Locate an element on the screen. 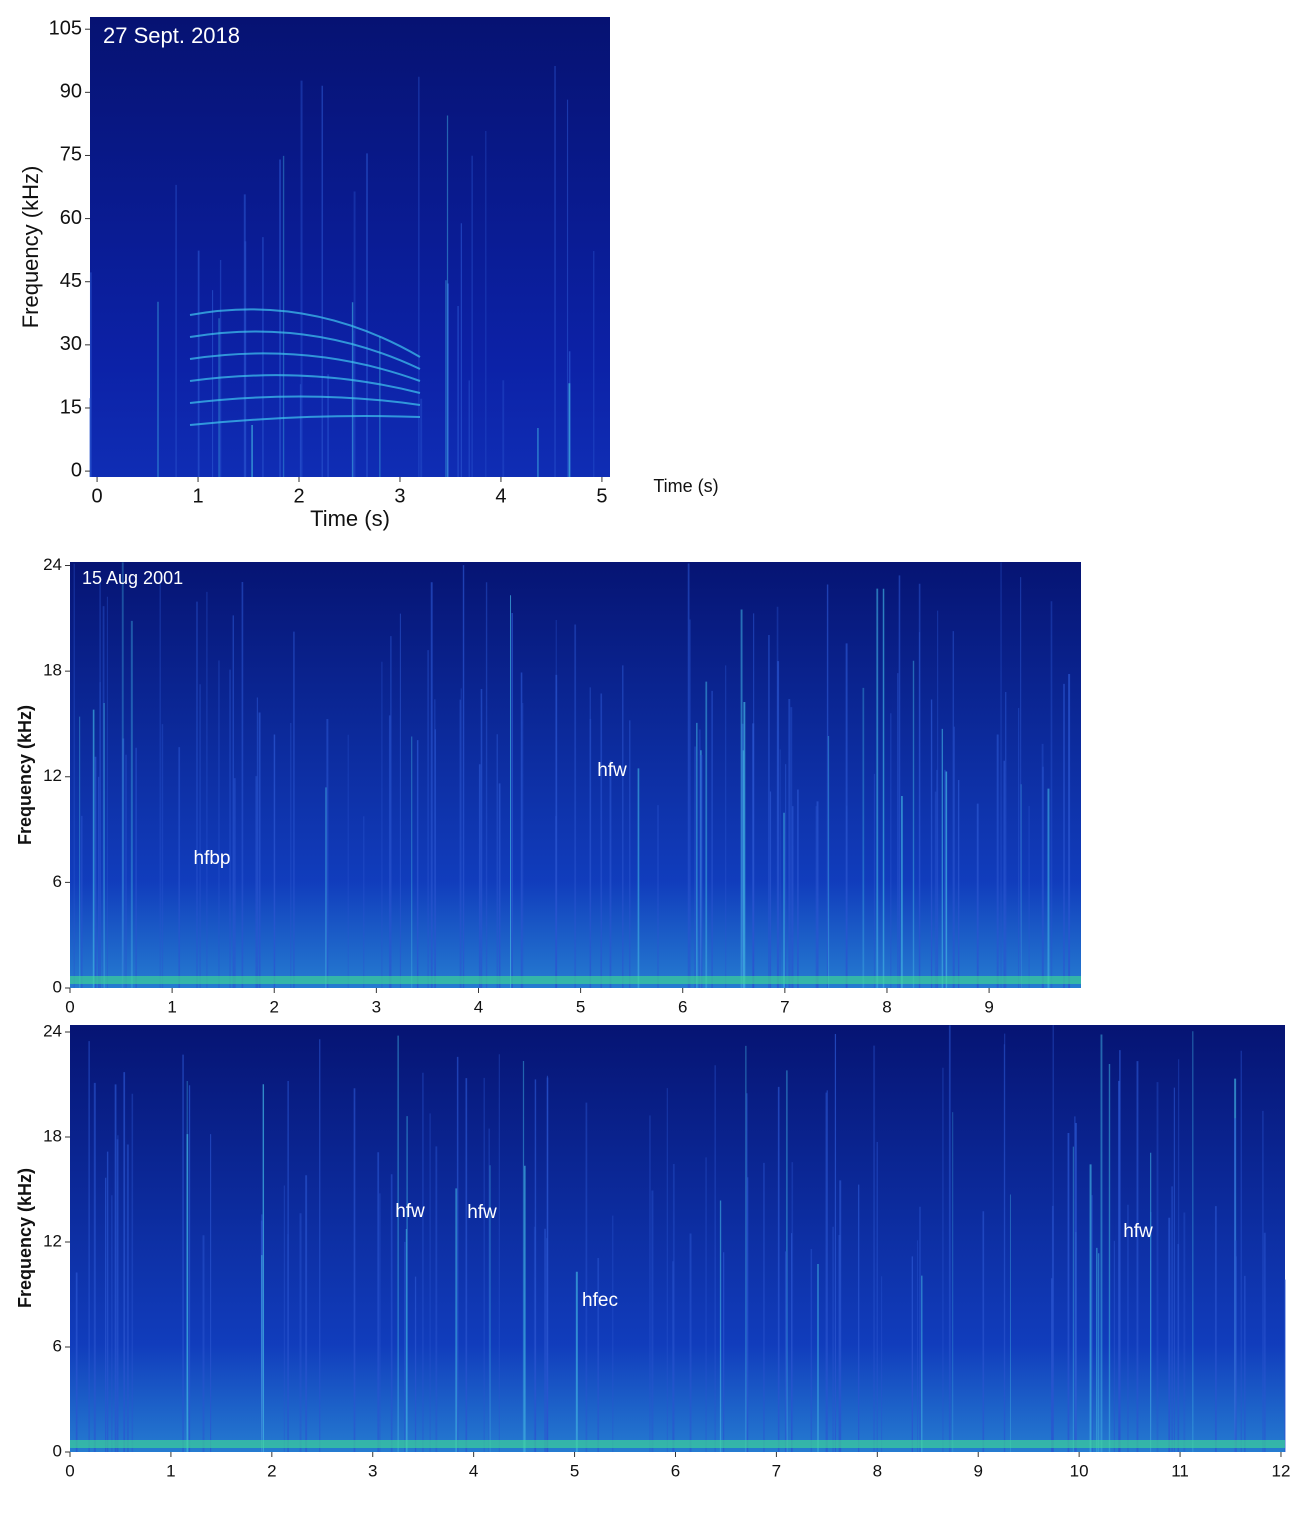  x-tick-label: 11 is located at coordinates (1180, 1470).